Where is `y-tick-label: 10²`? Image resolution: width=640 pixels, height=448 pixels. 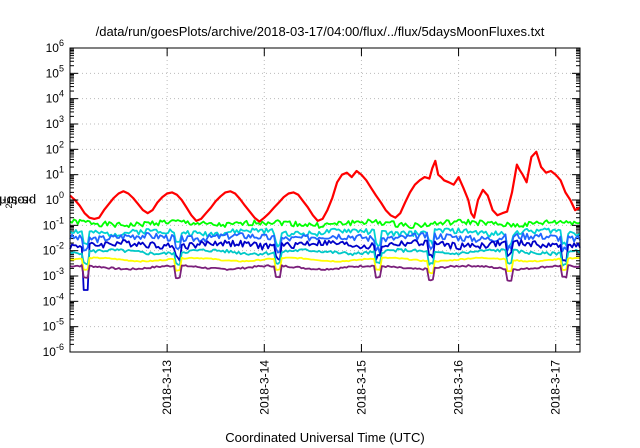 y-tick-label: 10² is located at coordinates (55, 147).